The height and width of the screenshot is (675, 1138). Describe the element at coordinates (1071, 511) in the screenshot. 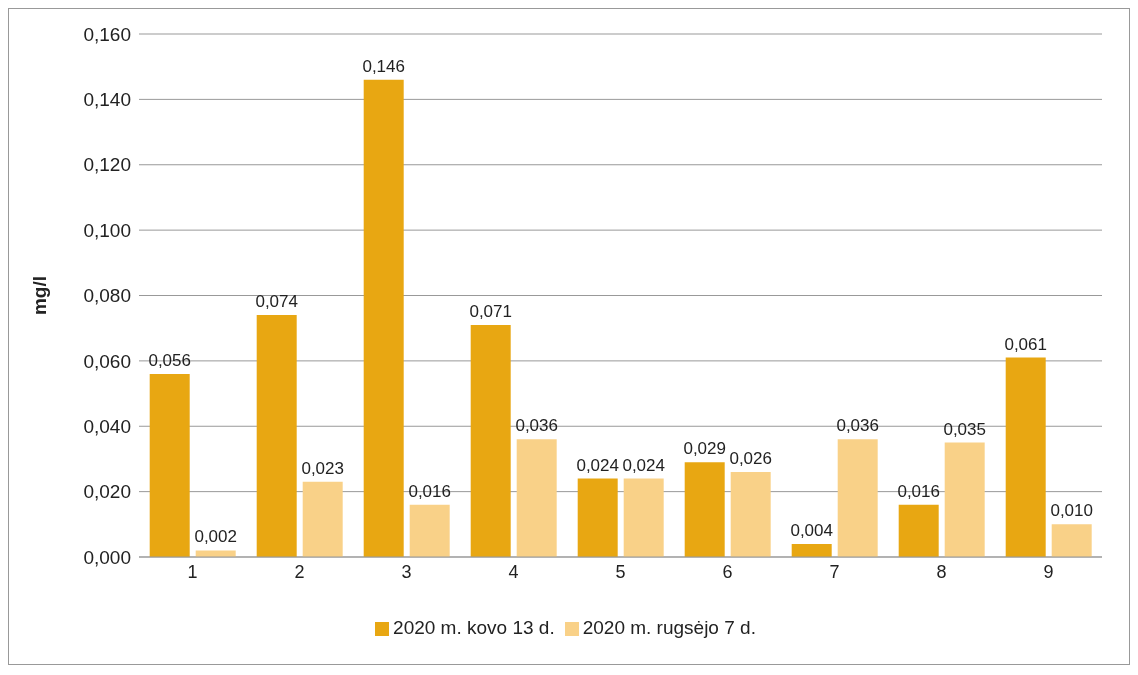

I see `data-label: 0,010` at that location.